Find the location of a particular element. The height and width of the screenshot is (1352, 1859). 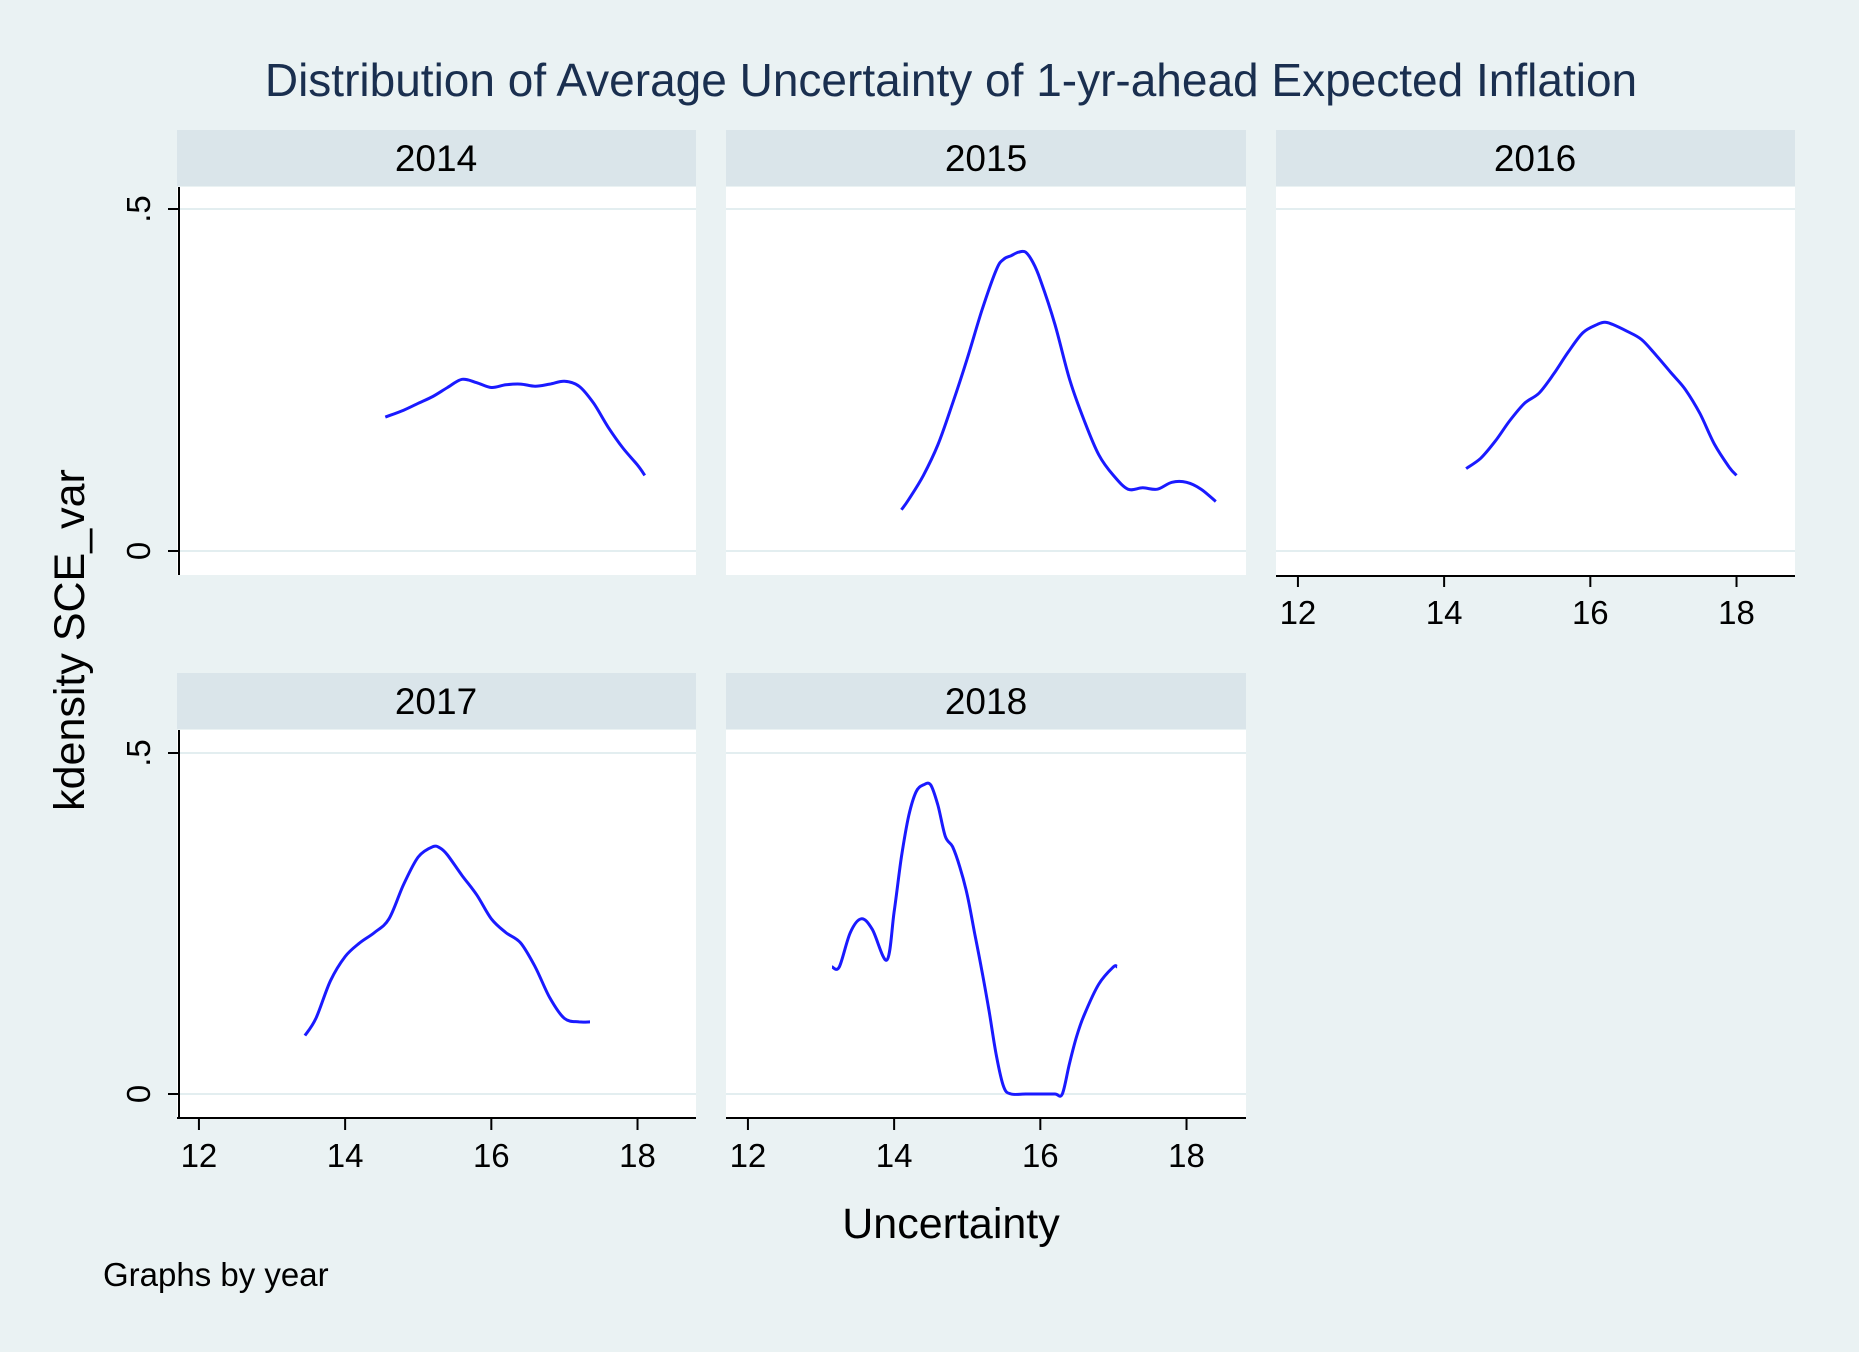

panel-2018: 2018 12 14 16 18 is located at coordinates (986, 923).